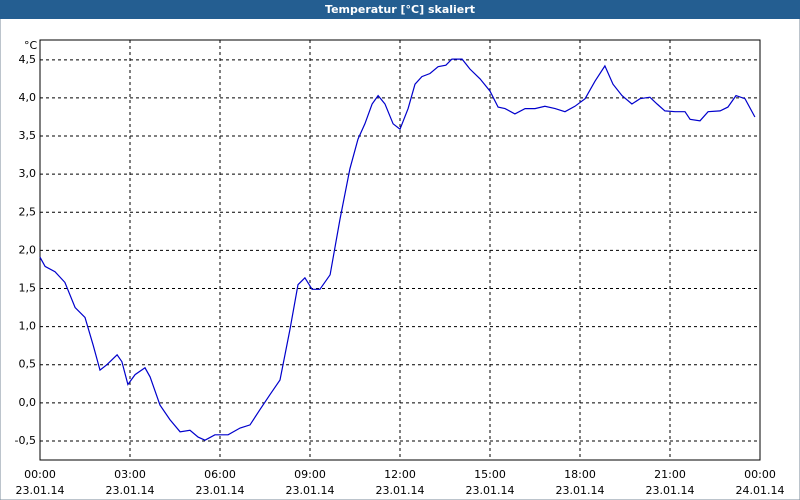  Describe the element at coordinates (28, 326) in the screenshot. I see `y-tick-label: 1,0` at that location.